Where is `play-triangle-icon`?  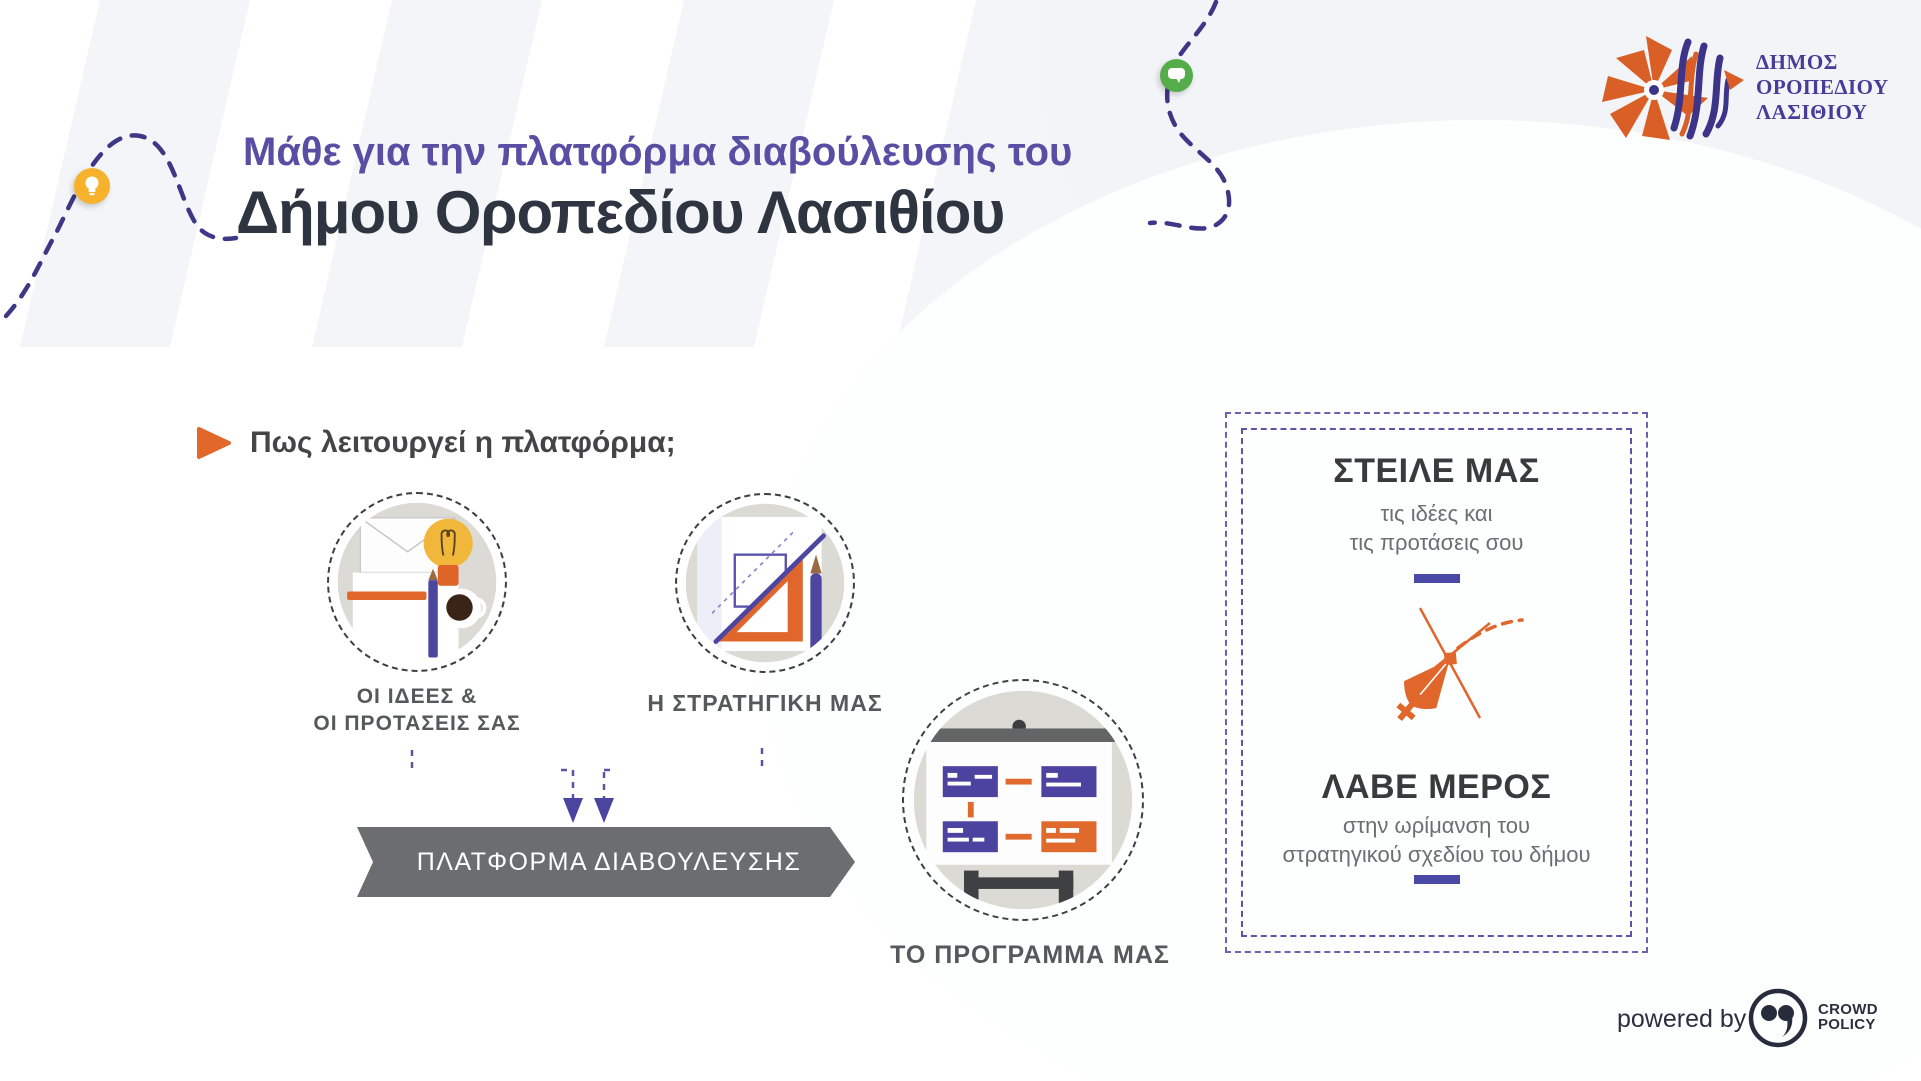 play-triangle-icon is located at coordinates (214, 443).